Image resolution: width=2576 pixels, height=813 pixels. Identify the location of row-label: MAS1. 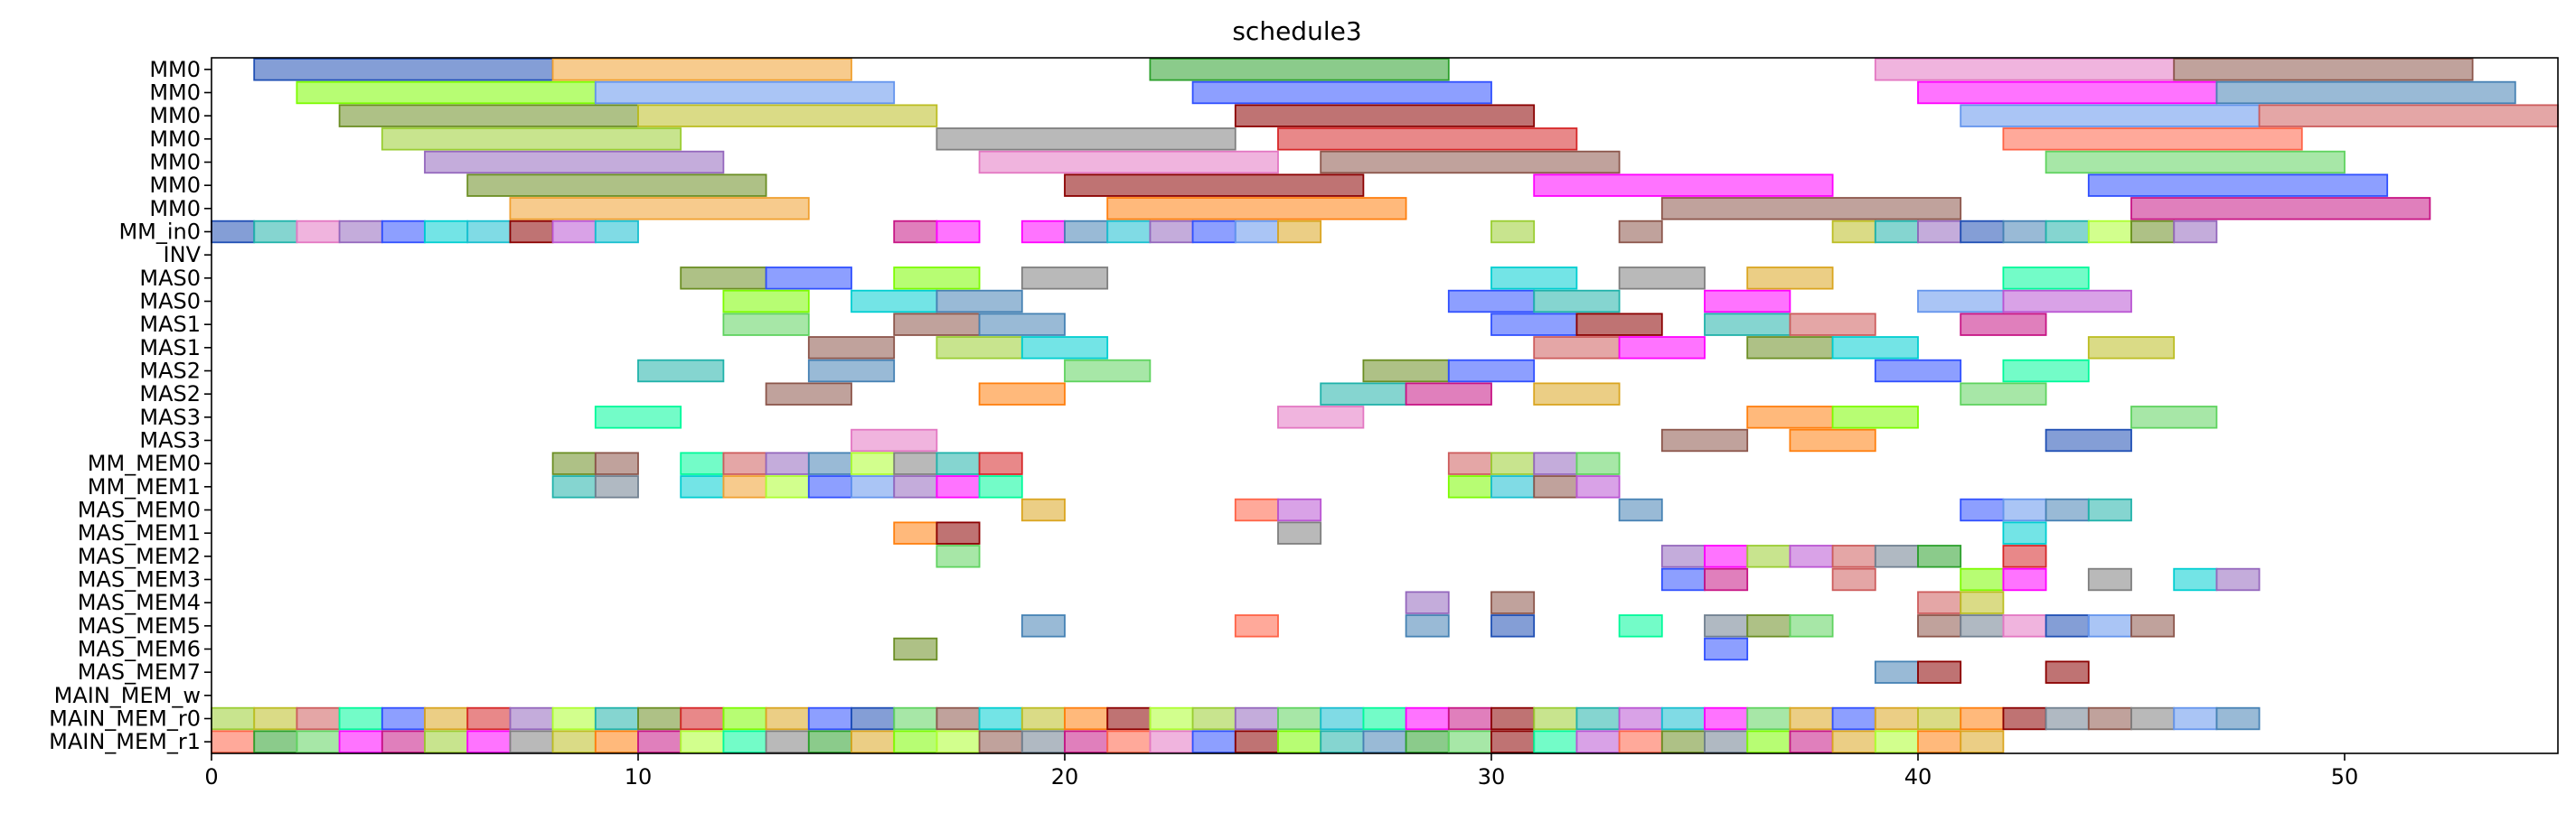
(170, 347).